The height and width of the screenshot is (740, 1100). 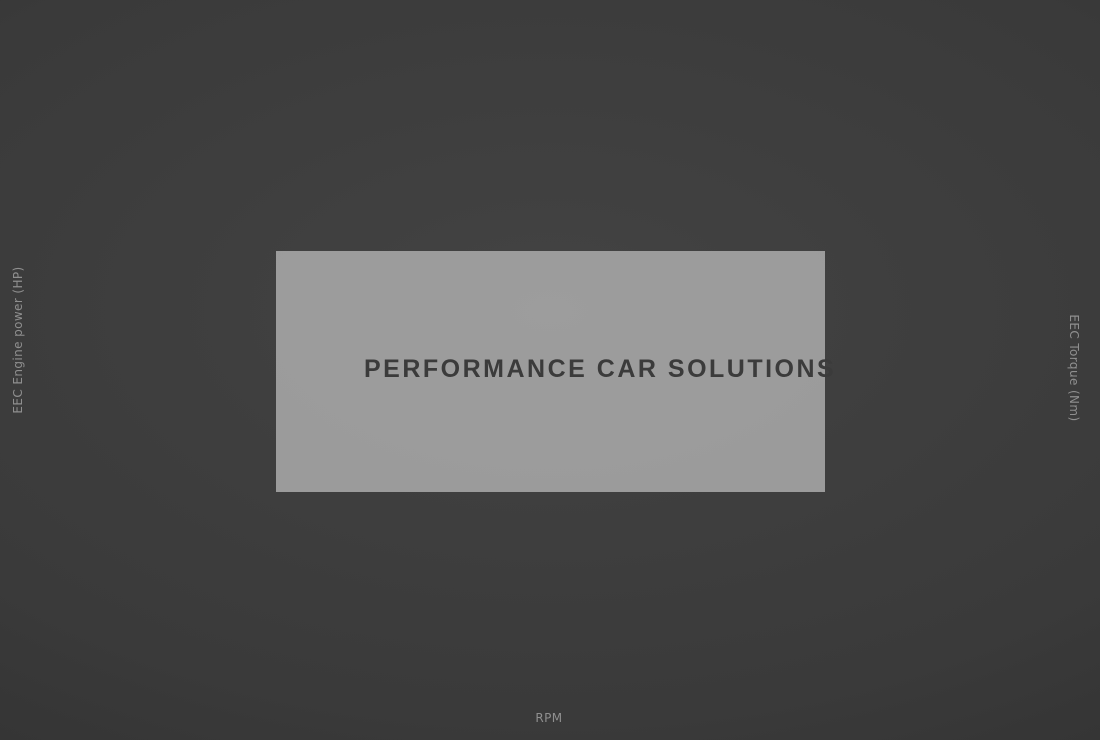 I want to click on y-axis-title-right: EEC Torque (Nm), so click(x=1074, y=368).